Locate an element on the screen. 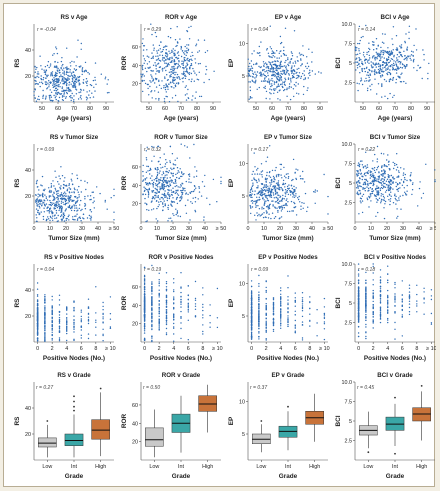 Image resolution: width=440 pixels, height=491 pixels. y-tick-label: 40 is located at coordinates (135, 66).